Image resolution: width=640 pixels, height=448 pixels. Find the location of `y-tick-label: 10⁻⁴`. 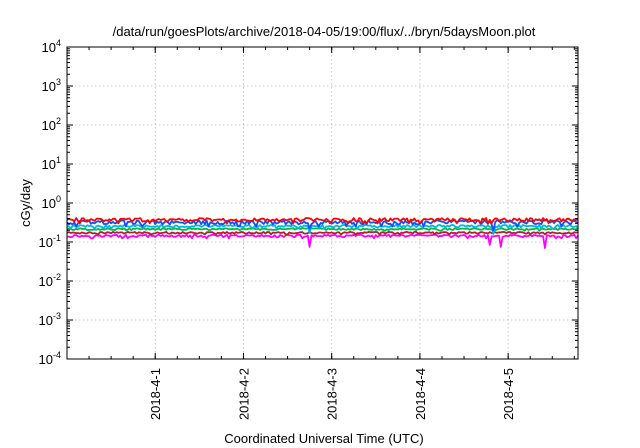

y-tick-label: 10⁻⁴ is located at coordinates (50, 358).